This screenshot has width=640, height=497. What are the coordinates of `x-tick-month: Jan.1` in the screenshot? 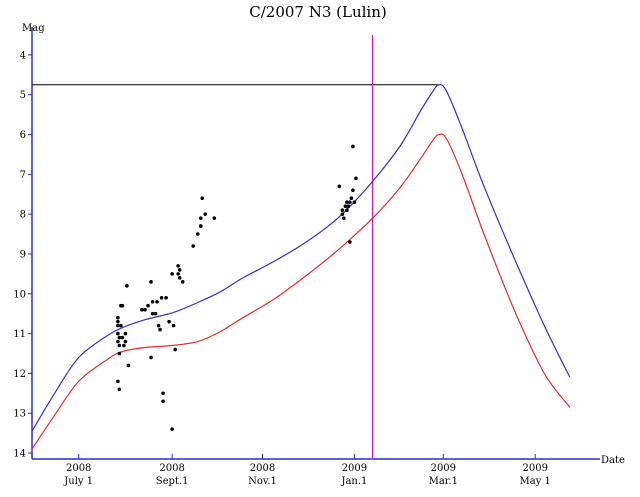 It's located at (353, 481).